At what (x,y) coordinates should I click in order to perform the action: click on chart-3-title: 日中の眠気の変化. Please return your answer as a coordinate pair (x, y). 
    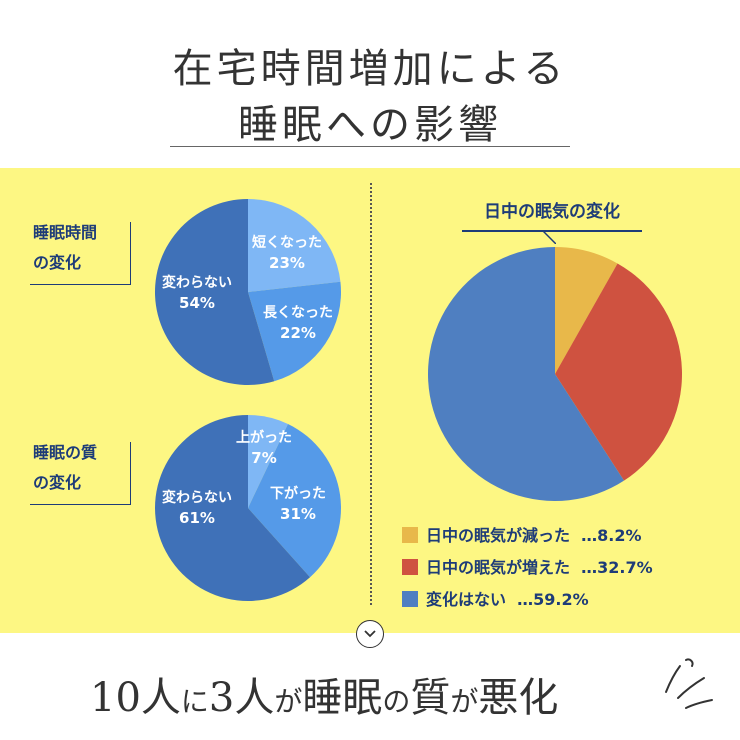
    Looking at the image, I should click on (552, 212).